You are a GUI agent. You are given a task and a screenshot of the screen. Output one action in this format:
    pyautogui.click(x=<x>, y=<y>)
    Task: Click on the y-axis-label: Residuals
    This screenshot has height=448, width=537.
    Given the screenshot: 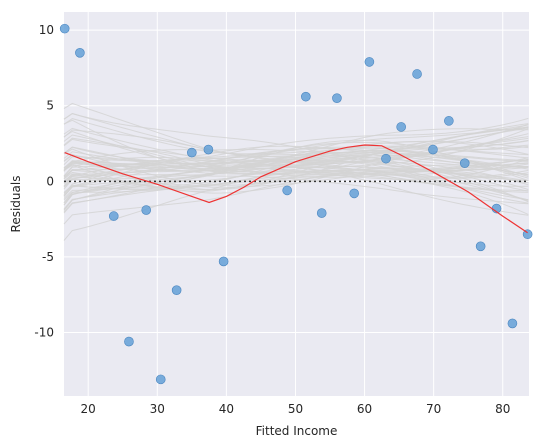 What is the action you would take?
    pyautogui.click(x=16, y=204)
    